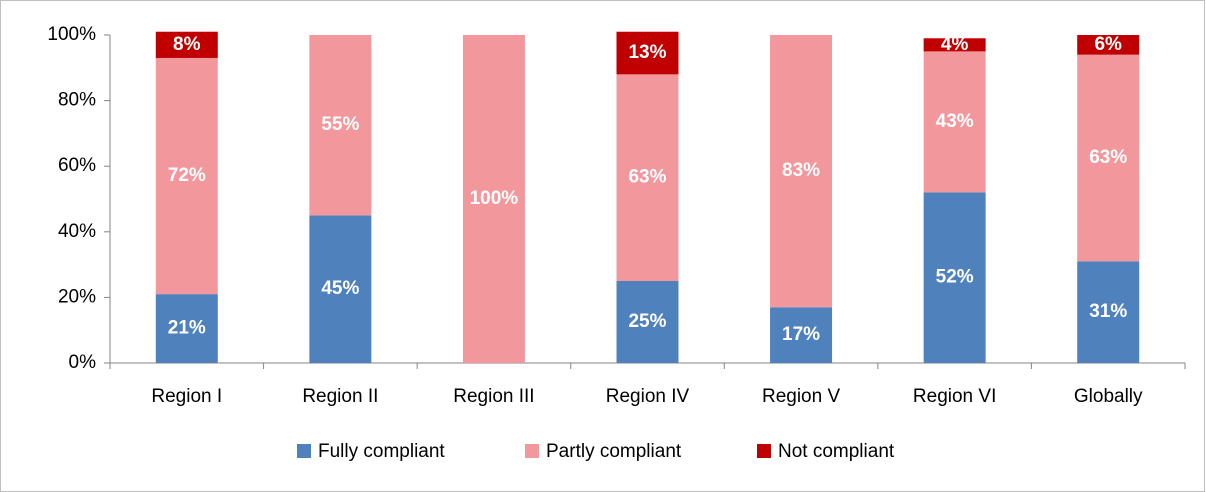 This screenshot has width=1206, height=492. I want to click on data-label: 100%, so click(494, 198).